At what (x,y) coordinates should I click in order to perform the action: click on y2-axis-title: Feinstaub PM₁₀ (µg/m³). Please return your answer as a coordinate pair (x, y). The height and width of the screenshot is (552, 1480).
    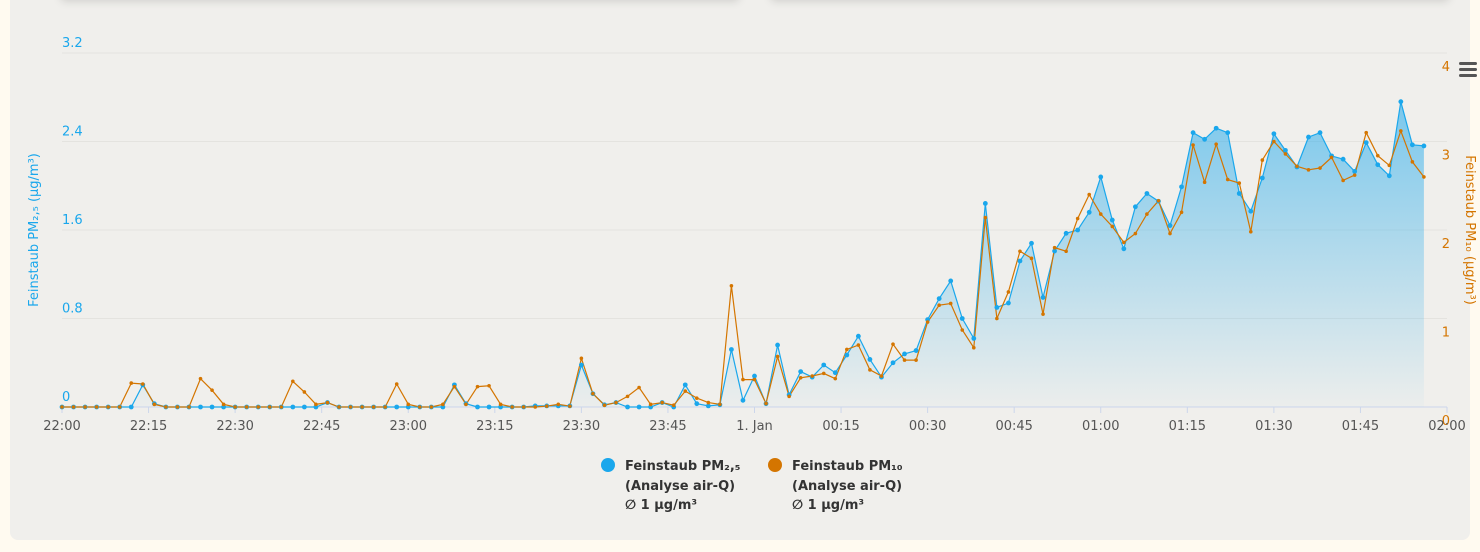
    Looking at the image, I should click on (1469, 230).